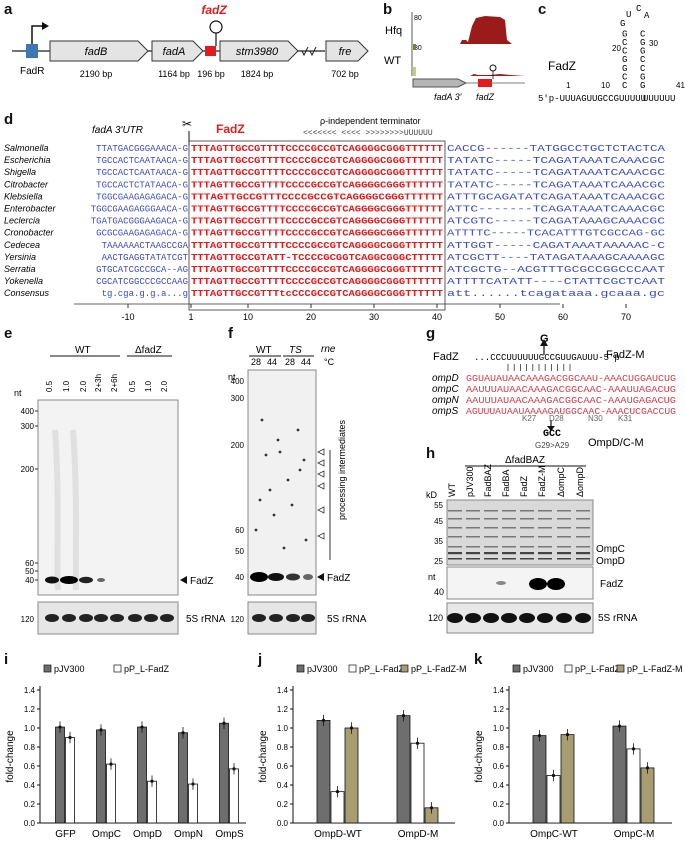  Describe the element at coordinates (38, 34) in the screenshot. I see `promoter-arrow-icon` at that location.